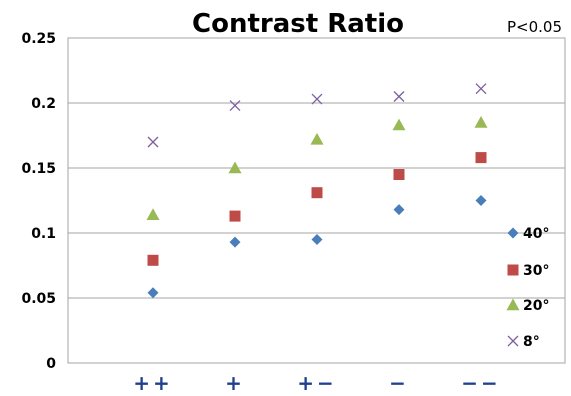 This screenshot has width=571, height=396. Describe the element at coordinates (536, 234) in the screenshot. I see `legend-label: 40°` at that location.